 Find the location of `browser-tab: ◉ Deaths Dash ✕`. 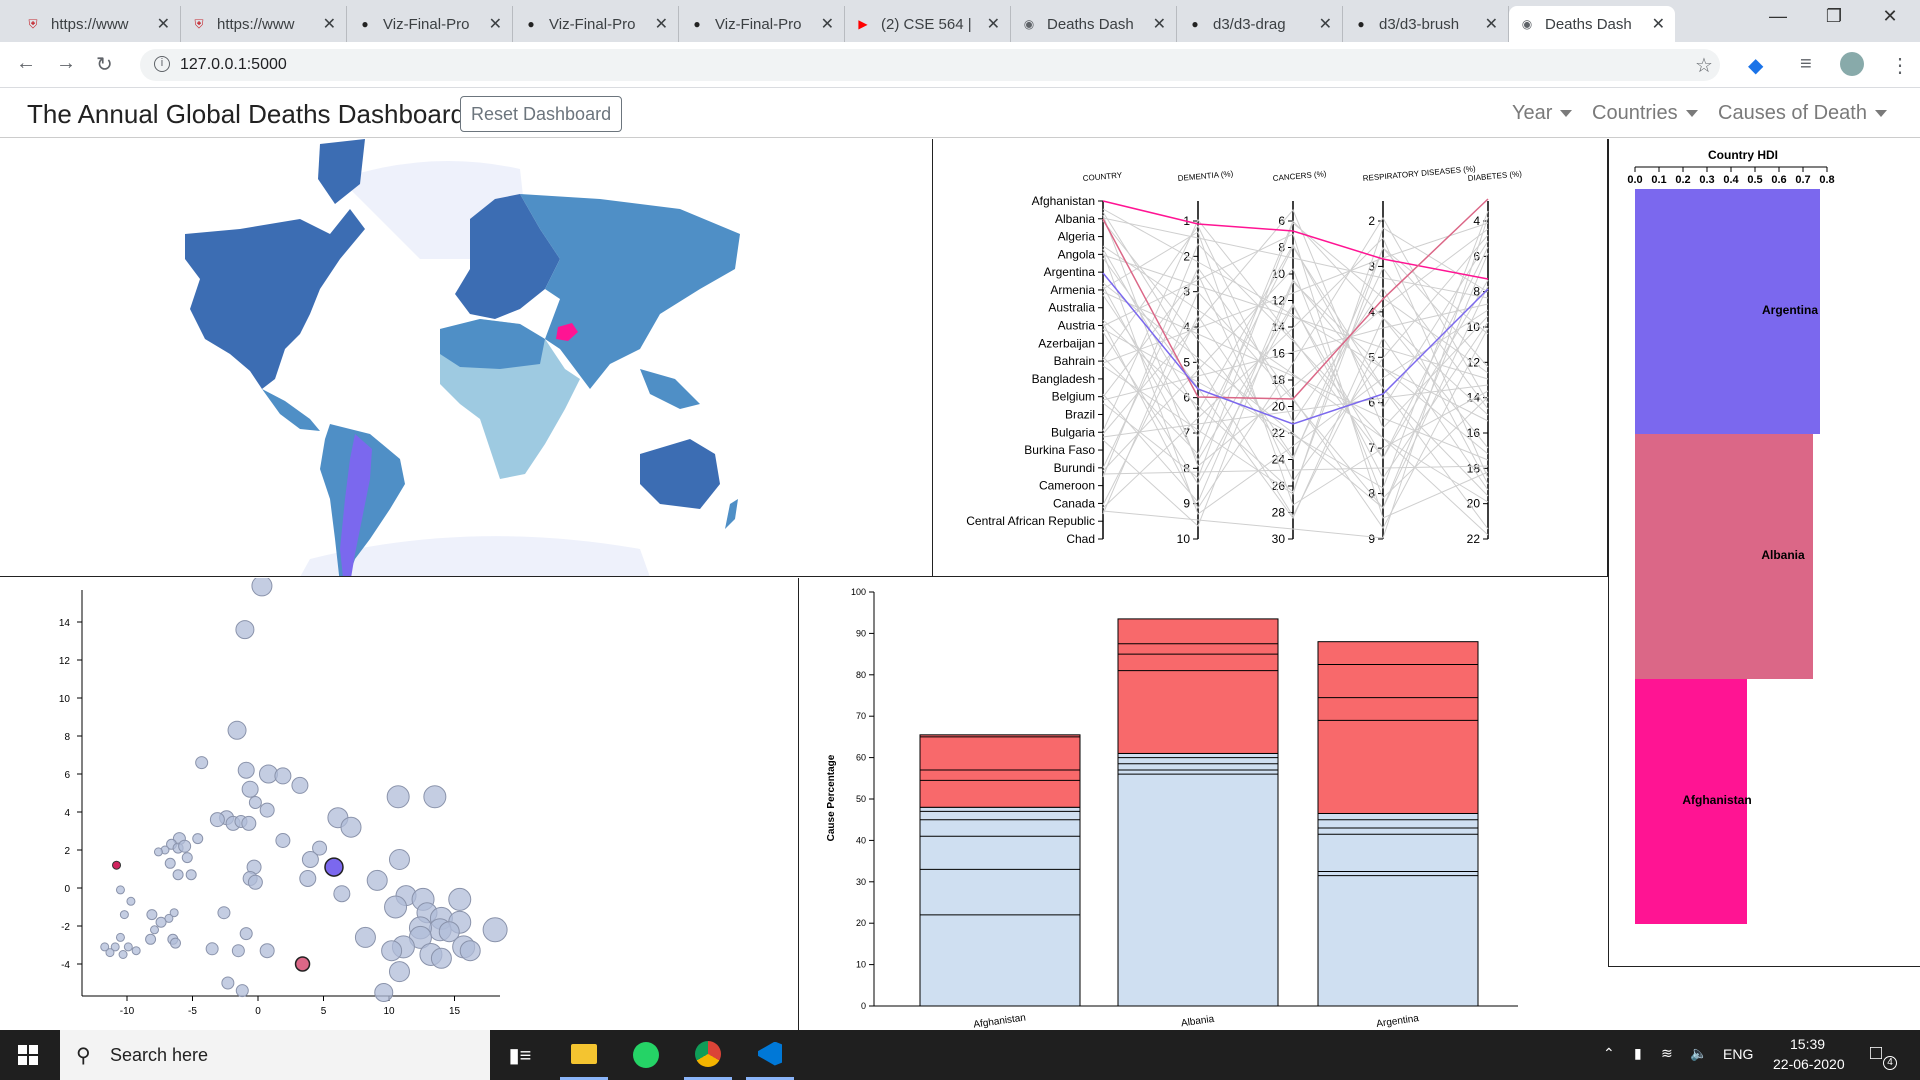

browser-tab: ◉ Deaths Dash ✕ is located at coordinates (1592, 24).